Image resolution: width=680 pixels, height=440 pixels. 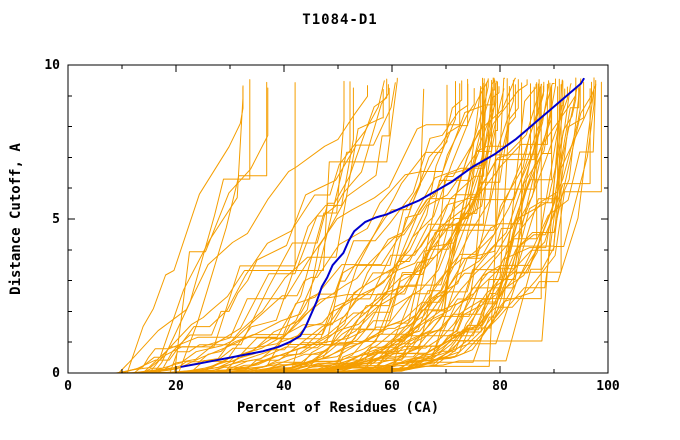 What do you see at coordinates (392, 386) in the screenshot?
I see `x-tick-label: 60` at bounding box center [392, 386].